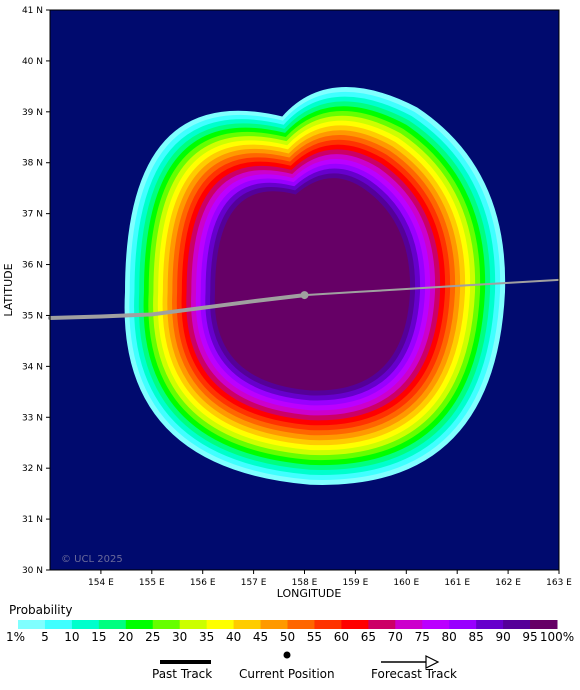  What do you see at coordinates (32, 266) in the screenshot?
I see `lat-tick-label: 36 N` at bounding box center [32, 266].